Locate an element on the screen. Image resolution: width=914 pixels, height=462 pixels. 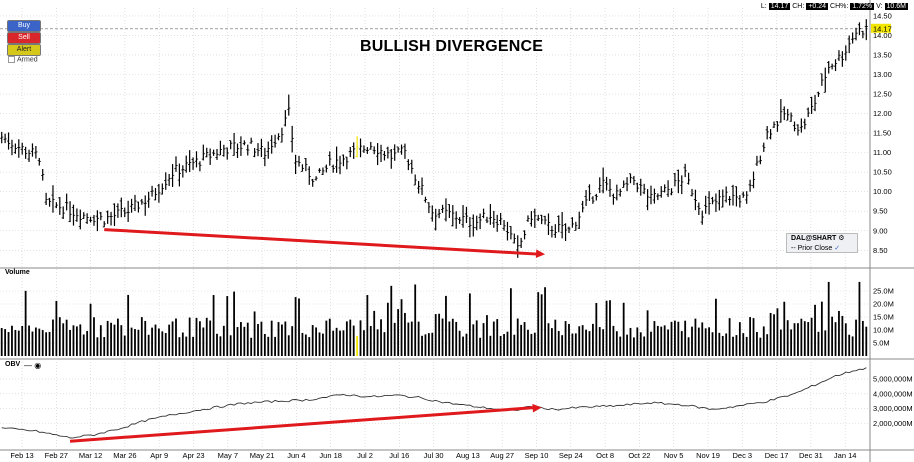
check-icon: ✓ is located at coordinates (837, 248).